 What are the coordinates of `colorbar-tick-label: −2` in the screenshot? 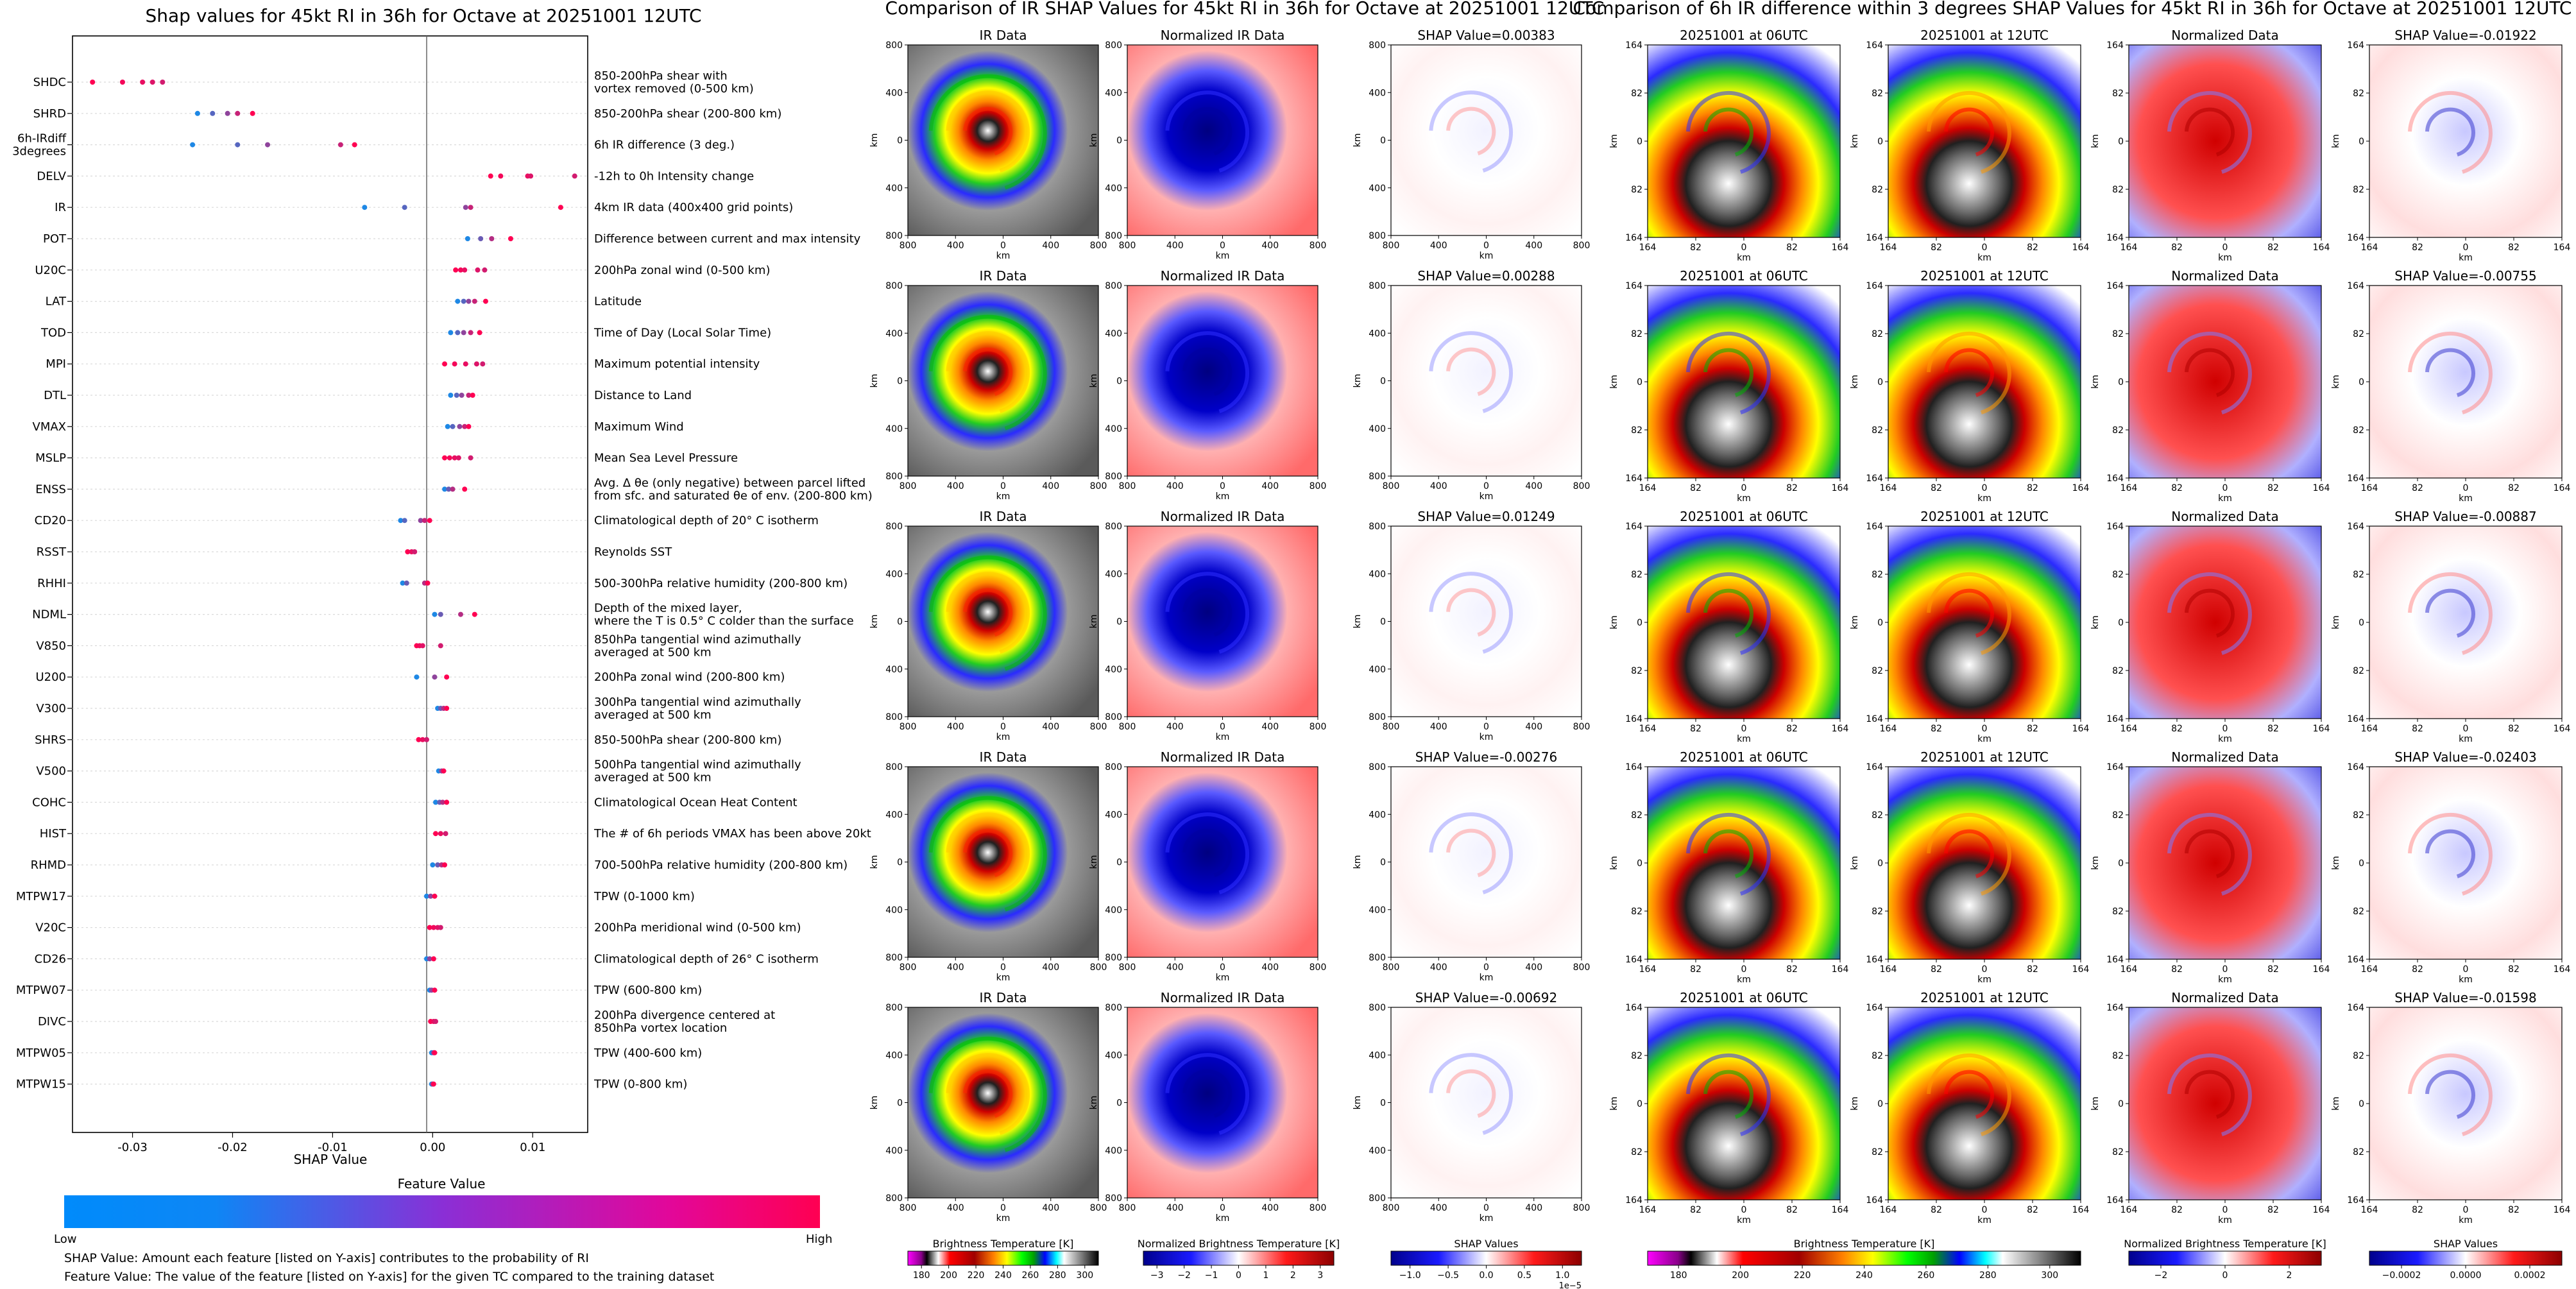 It's located at (2161, 1275).